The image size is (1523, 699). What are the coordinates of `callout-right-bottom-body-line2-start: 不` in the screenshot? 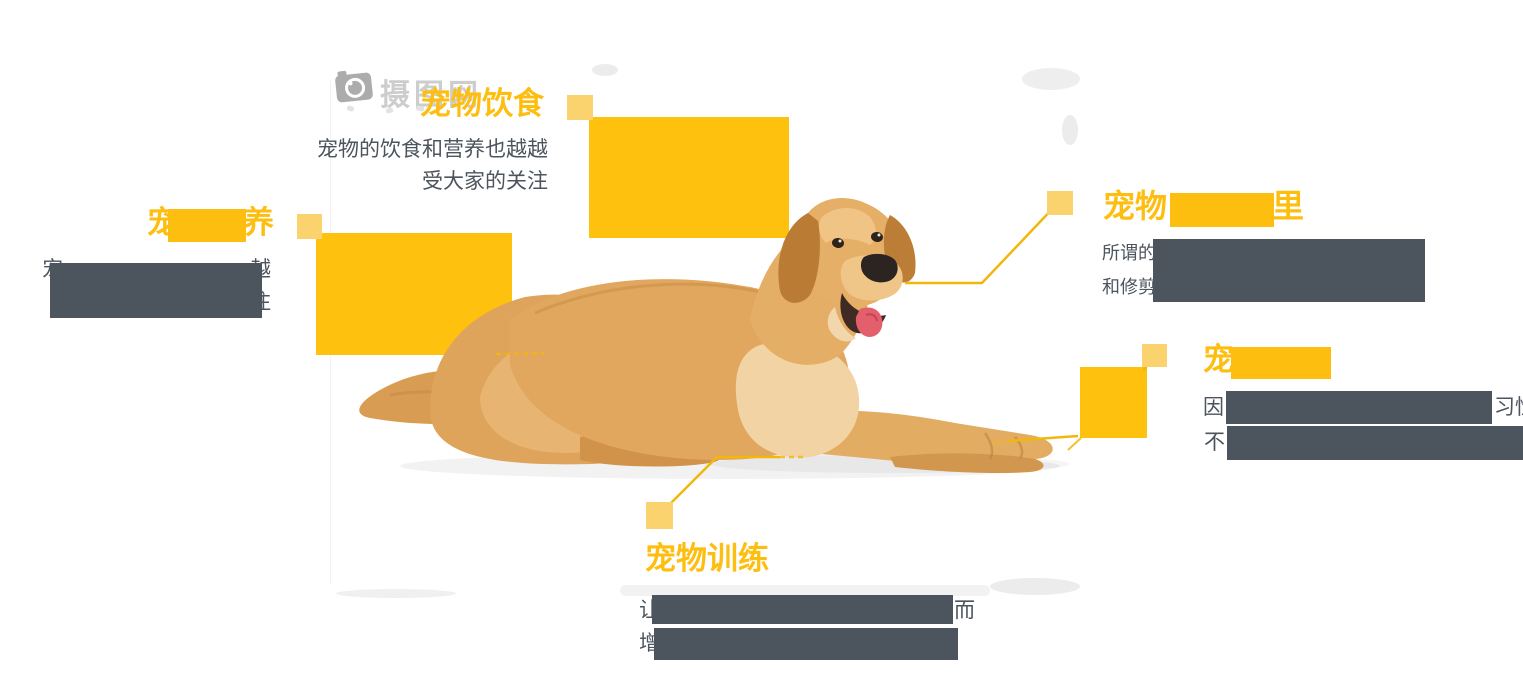 It's located at (1214, 442).